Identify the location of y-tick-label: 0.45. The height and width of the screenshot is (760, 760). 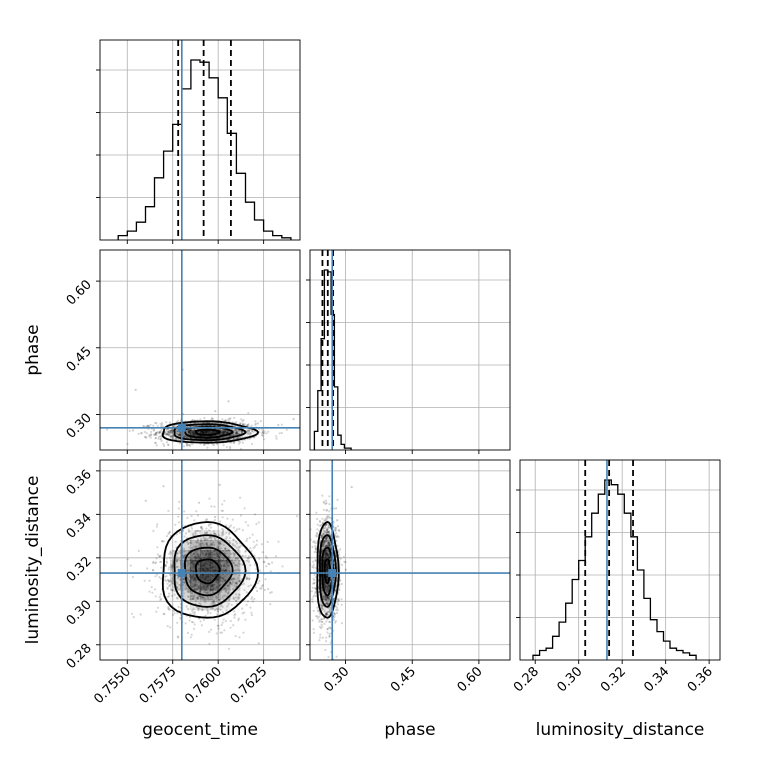
(79, 359).